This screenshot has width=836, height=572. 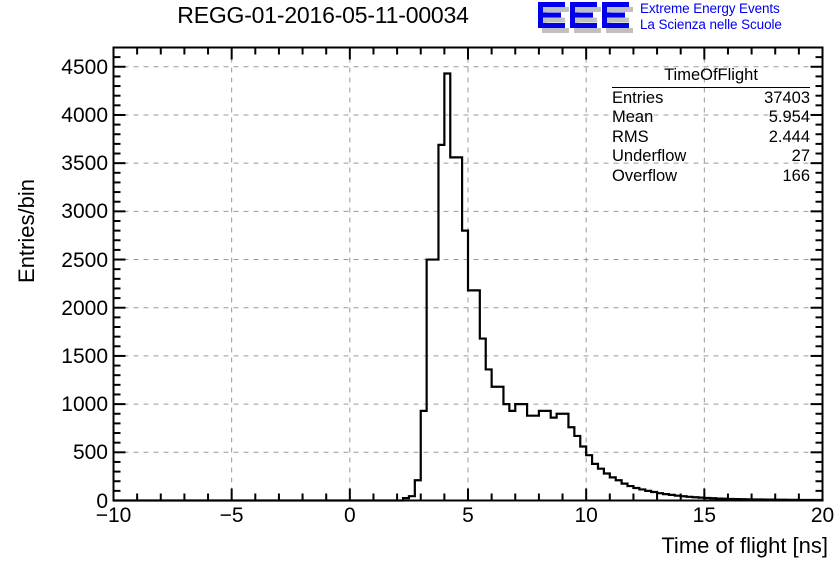 What do you see at coordinates (800, 156) in the screenshot?
I see `stats-value: 27` at bounding box center [800, 156].